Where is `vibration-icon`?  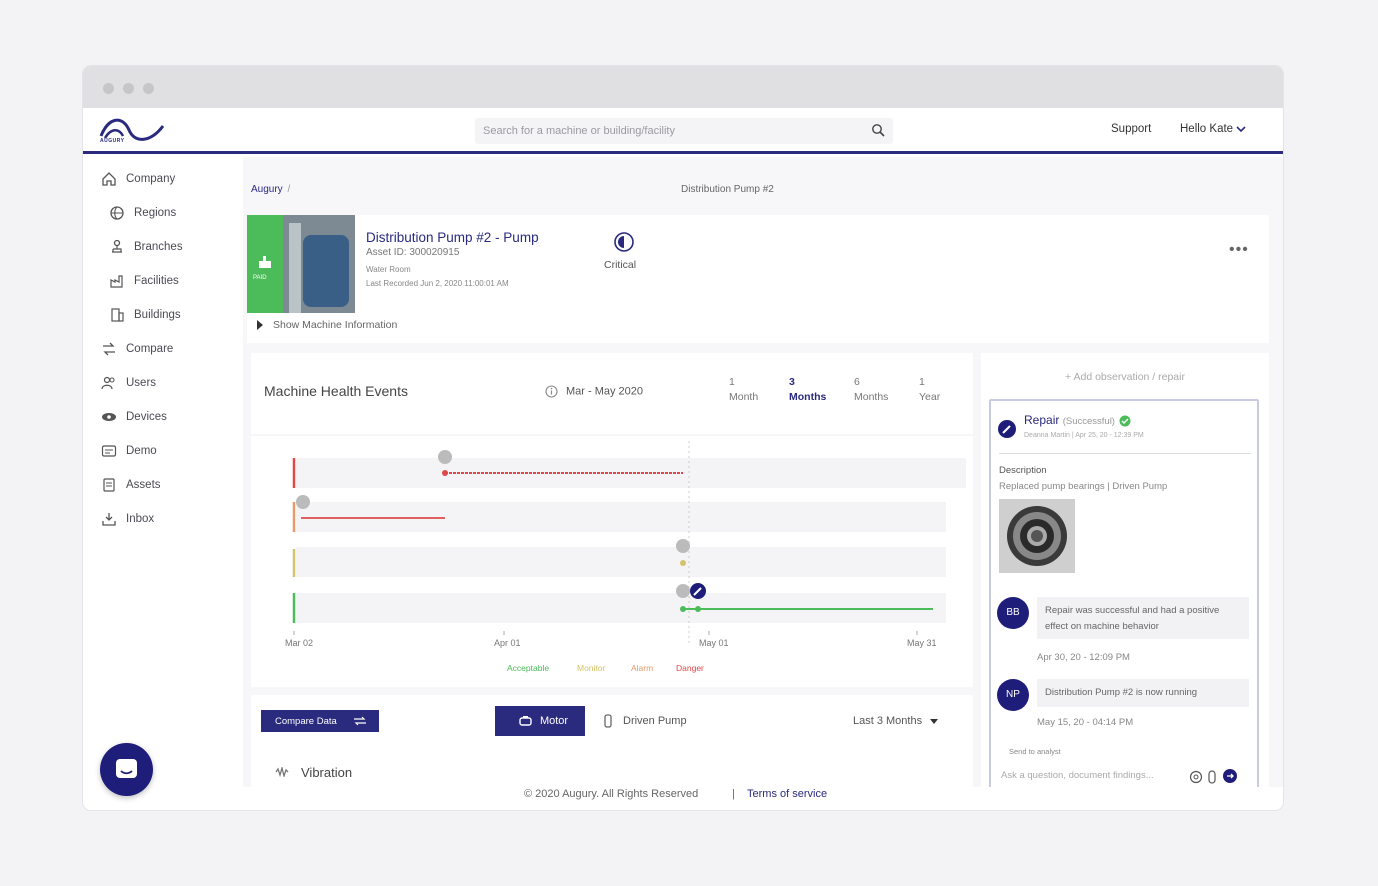
vibration-icon is located at coordinates (282, 772).